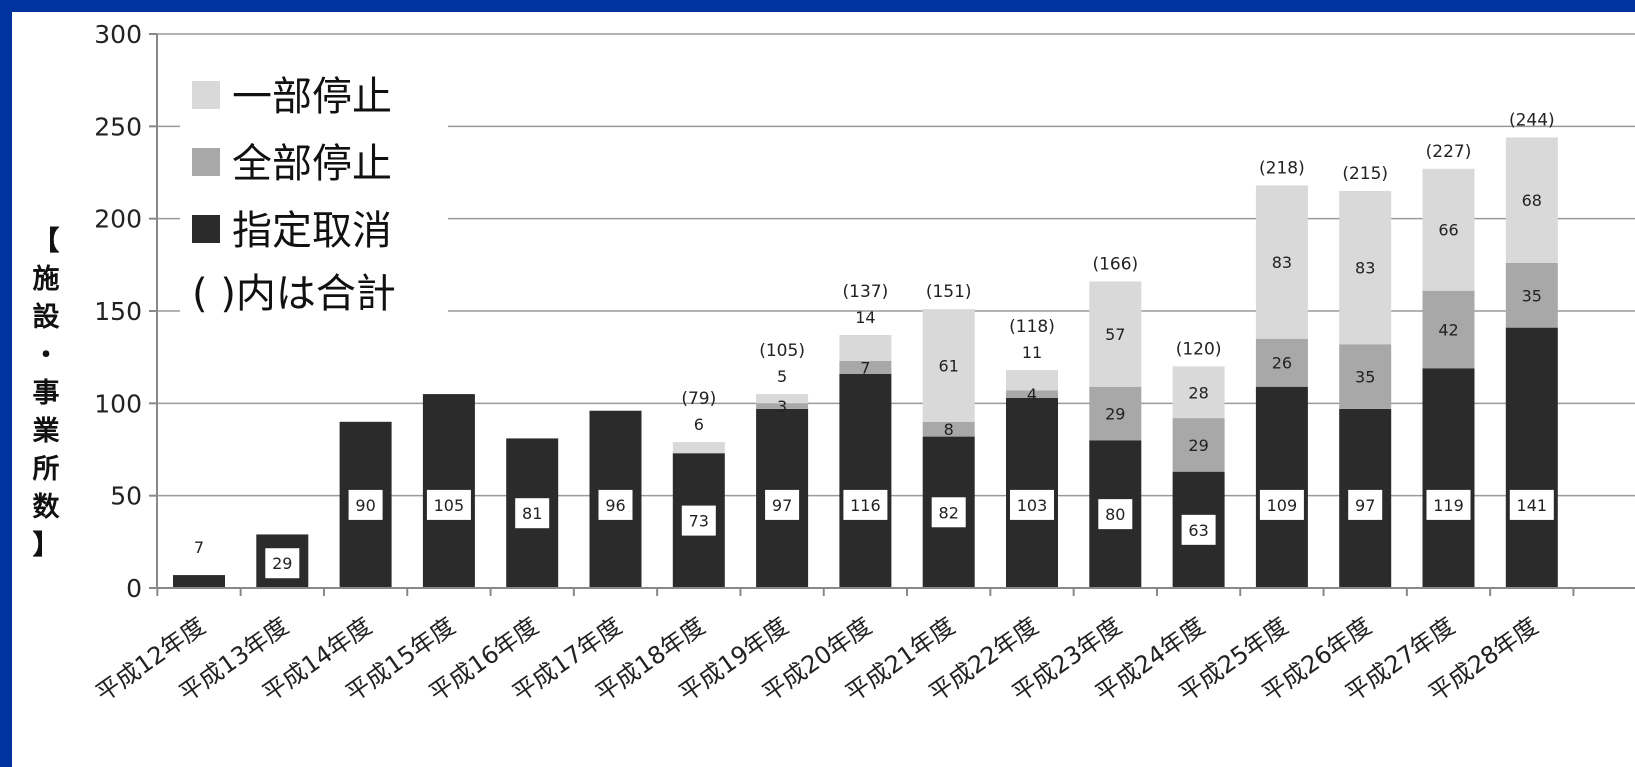 Image resolution: width=1635 pixels, height=767 pixels. I want to click on data-label: 97, so click(782, 505).